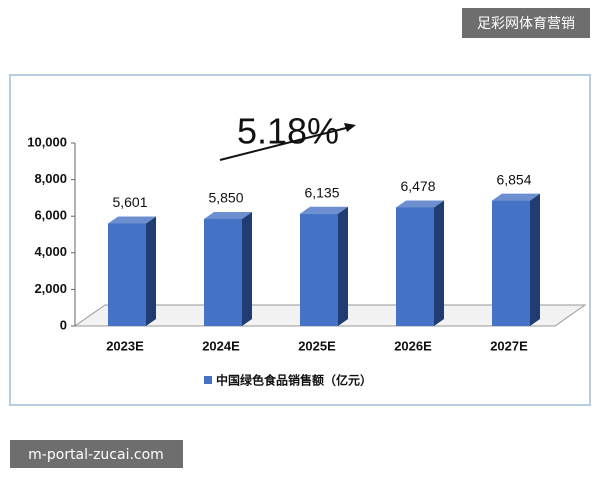  What do you see at coordinates (221, 345) in the screenshot?
I see `x-tick-label: 2024E` at bounding box center [221, 345].